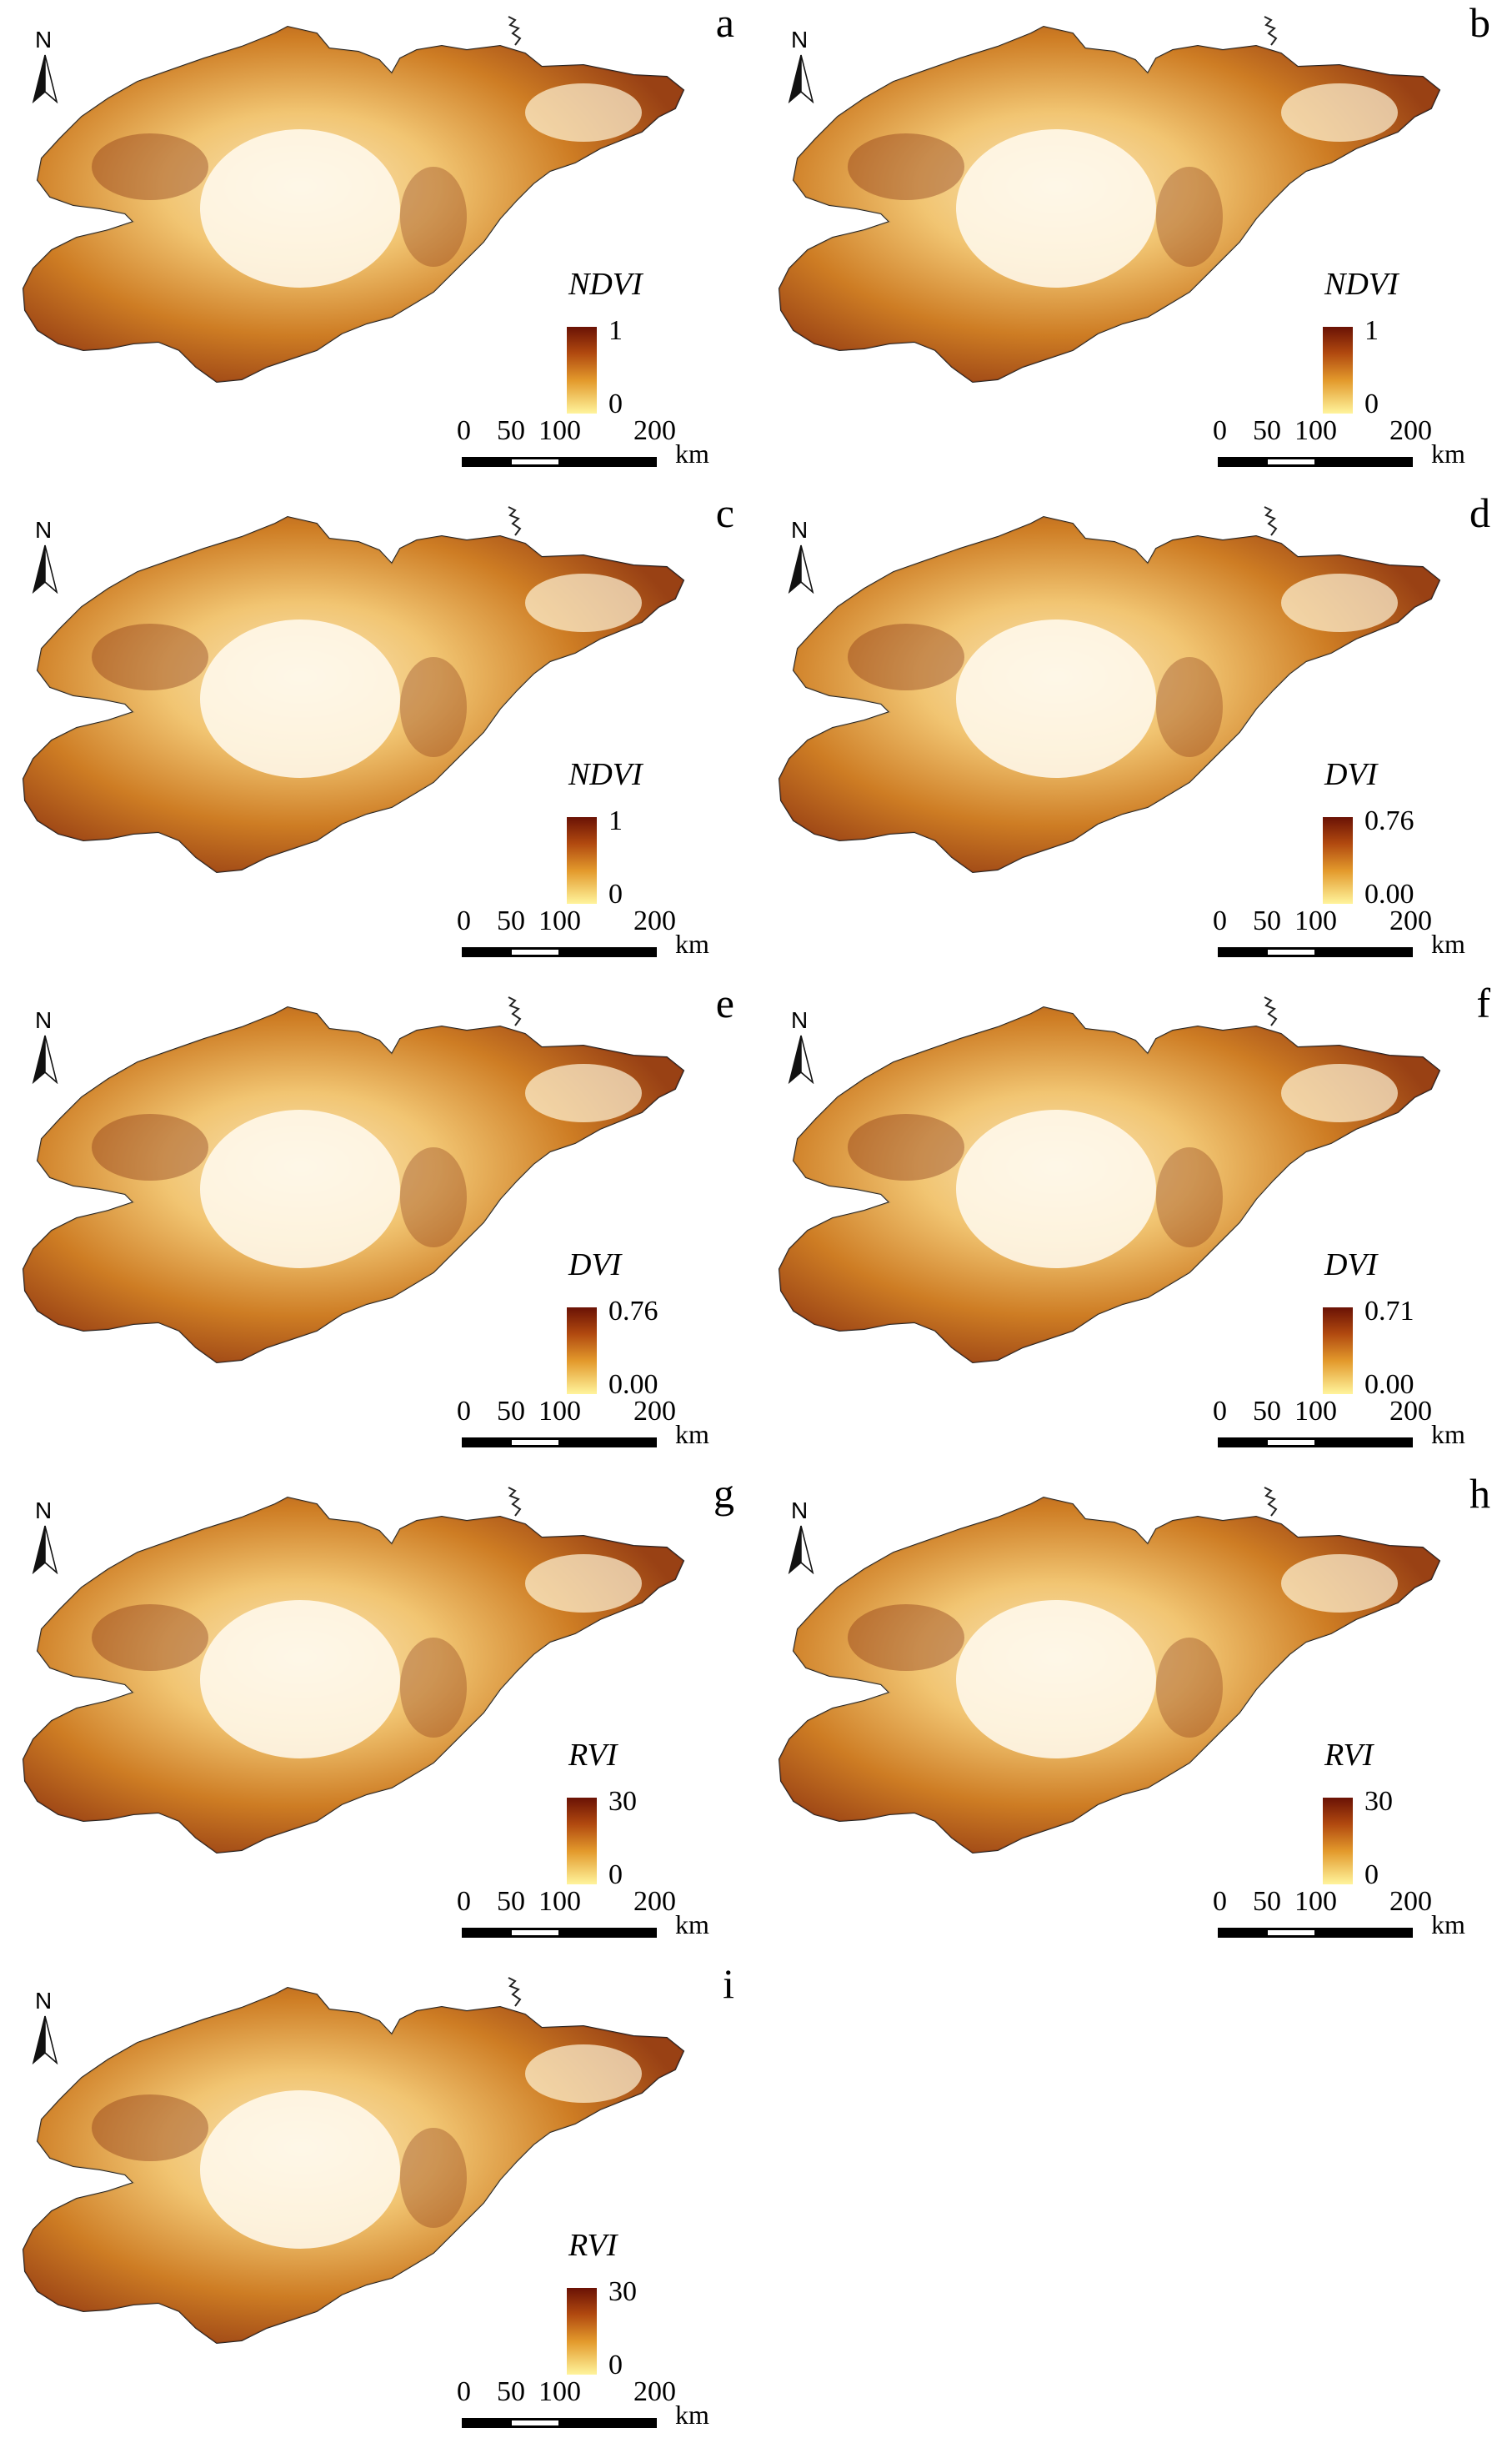  Describe the element at coordinates (1483, 1003) in the screenshot. I see `panel-letter: f` at that location.